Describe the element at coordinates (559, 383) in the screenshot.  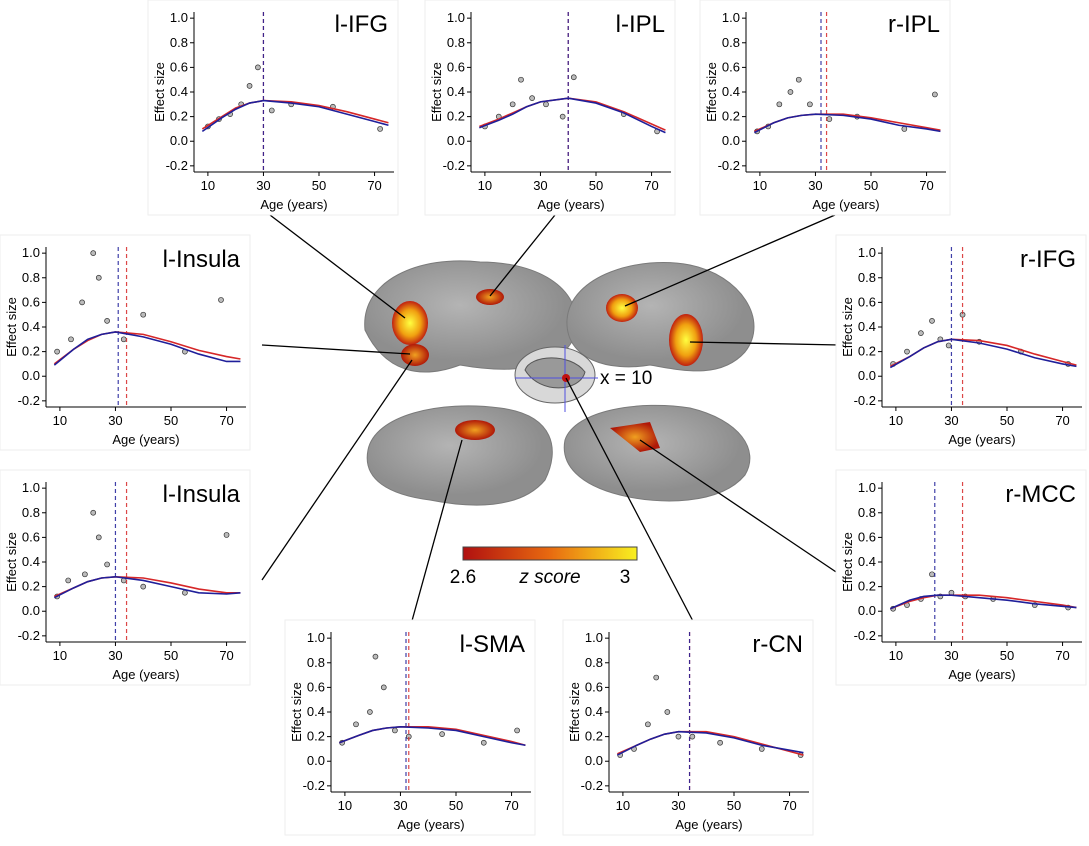
I see `brains` at that location.